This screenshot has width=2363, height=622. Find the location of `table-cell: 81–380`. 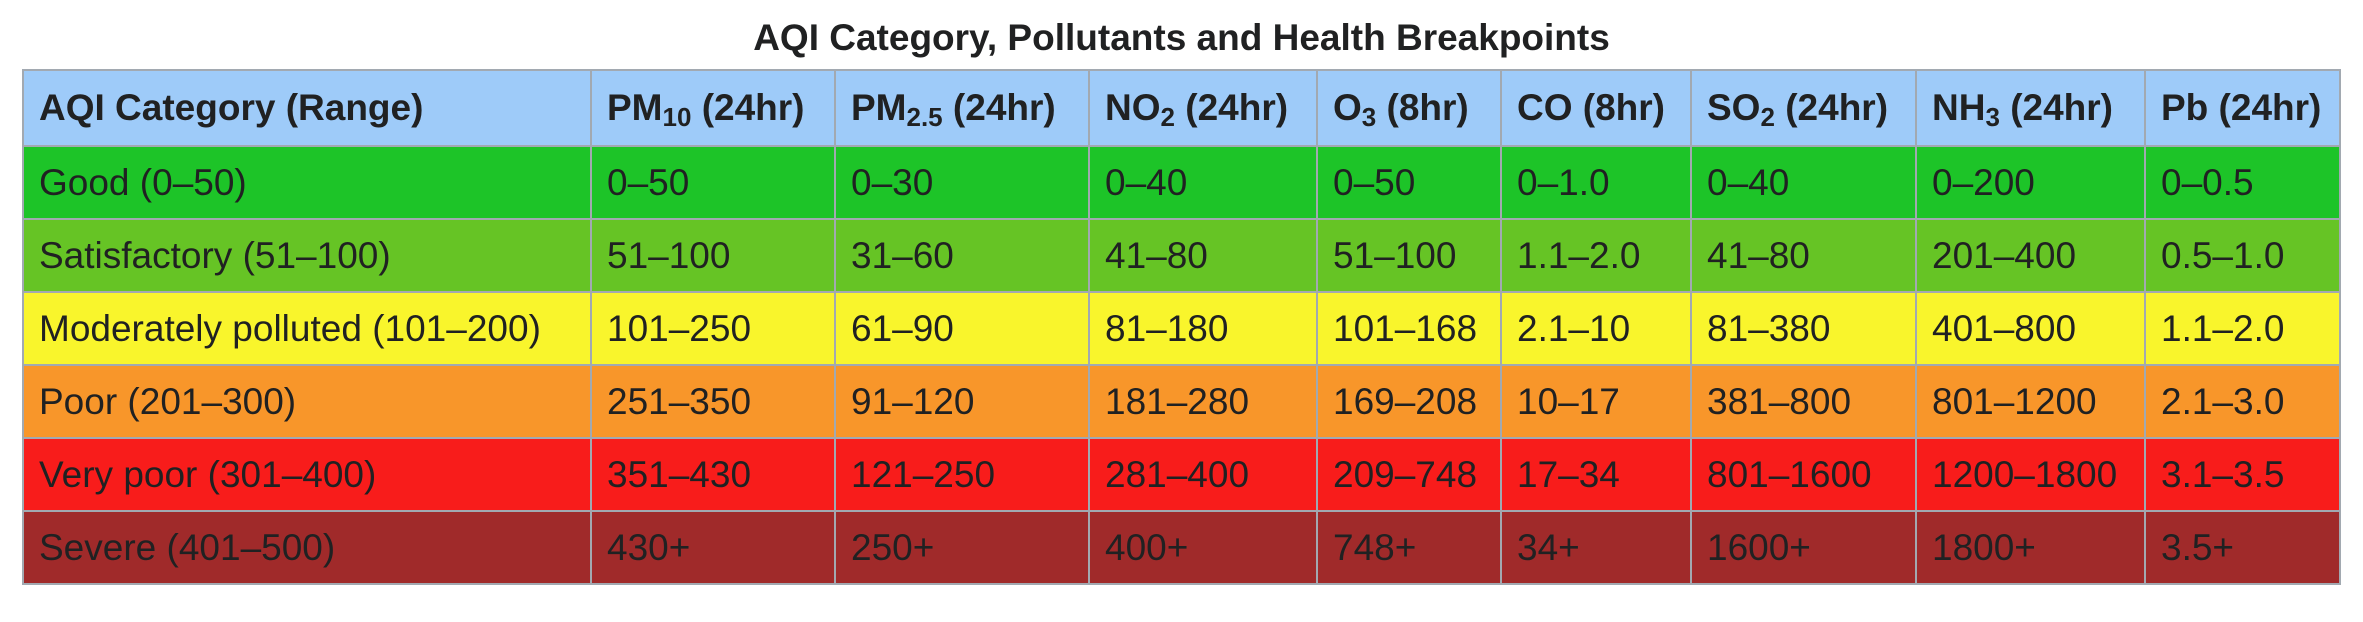

table-cell: 81–380 is located at coordinates (1803, 328).